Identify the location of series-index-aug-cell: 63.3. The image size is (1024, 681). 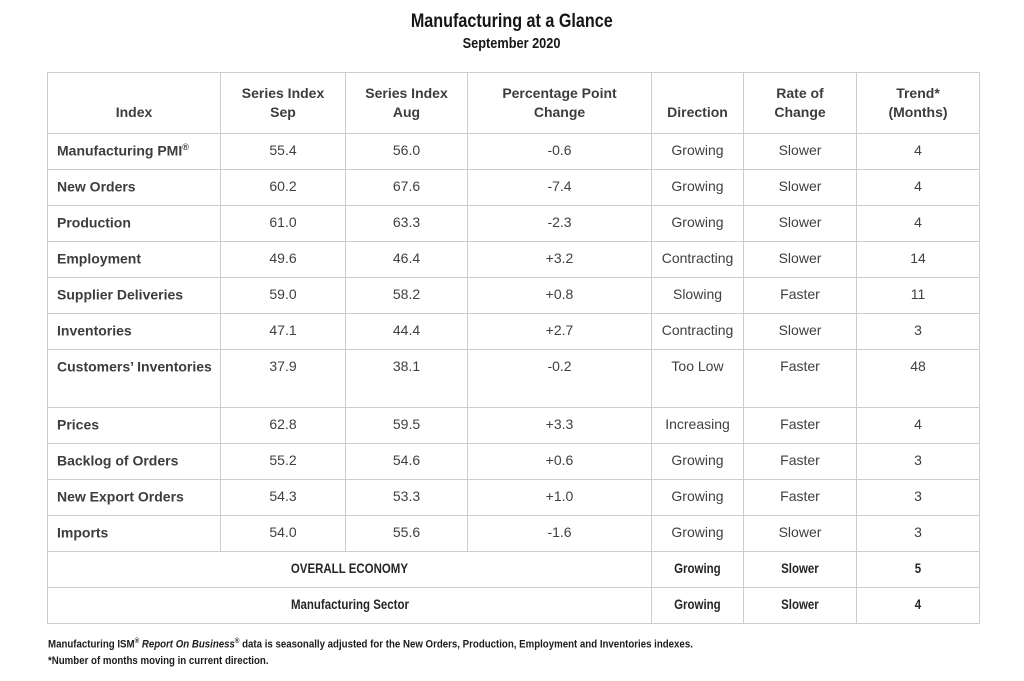
(406, 223).